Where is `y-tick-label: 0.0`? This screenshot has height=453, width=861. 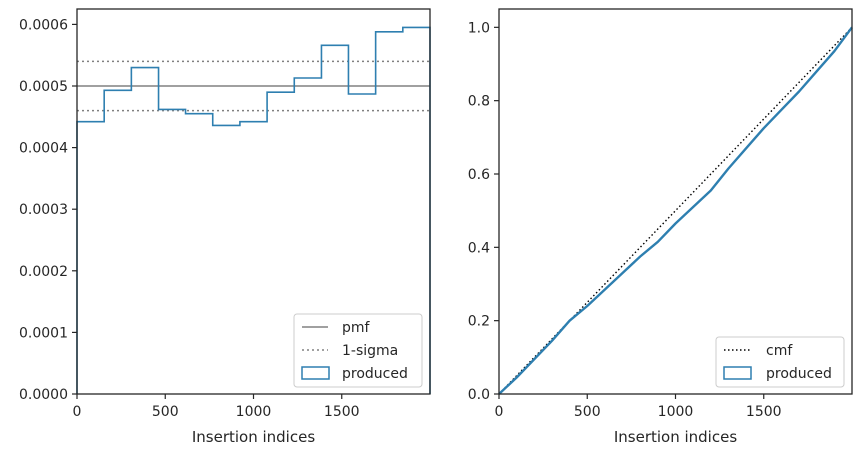 y-tick-label: 0.0 is located at coordinates (479, 395).